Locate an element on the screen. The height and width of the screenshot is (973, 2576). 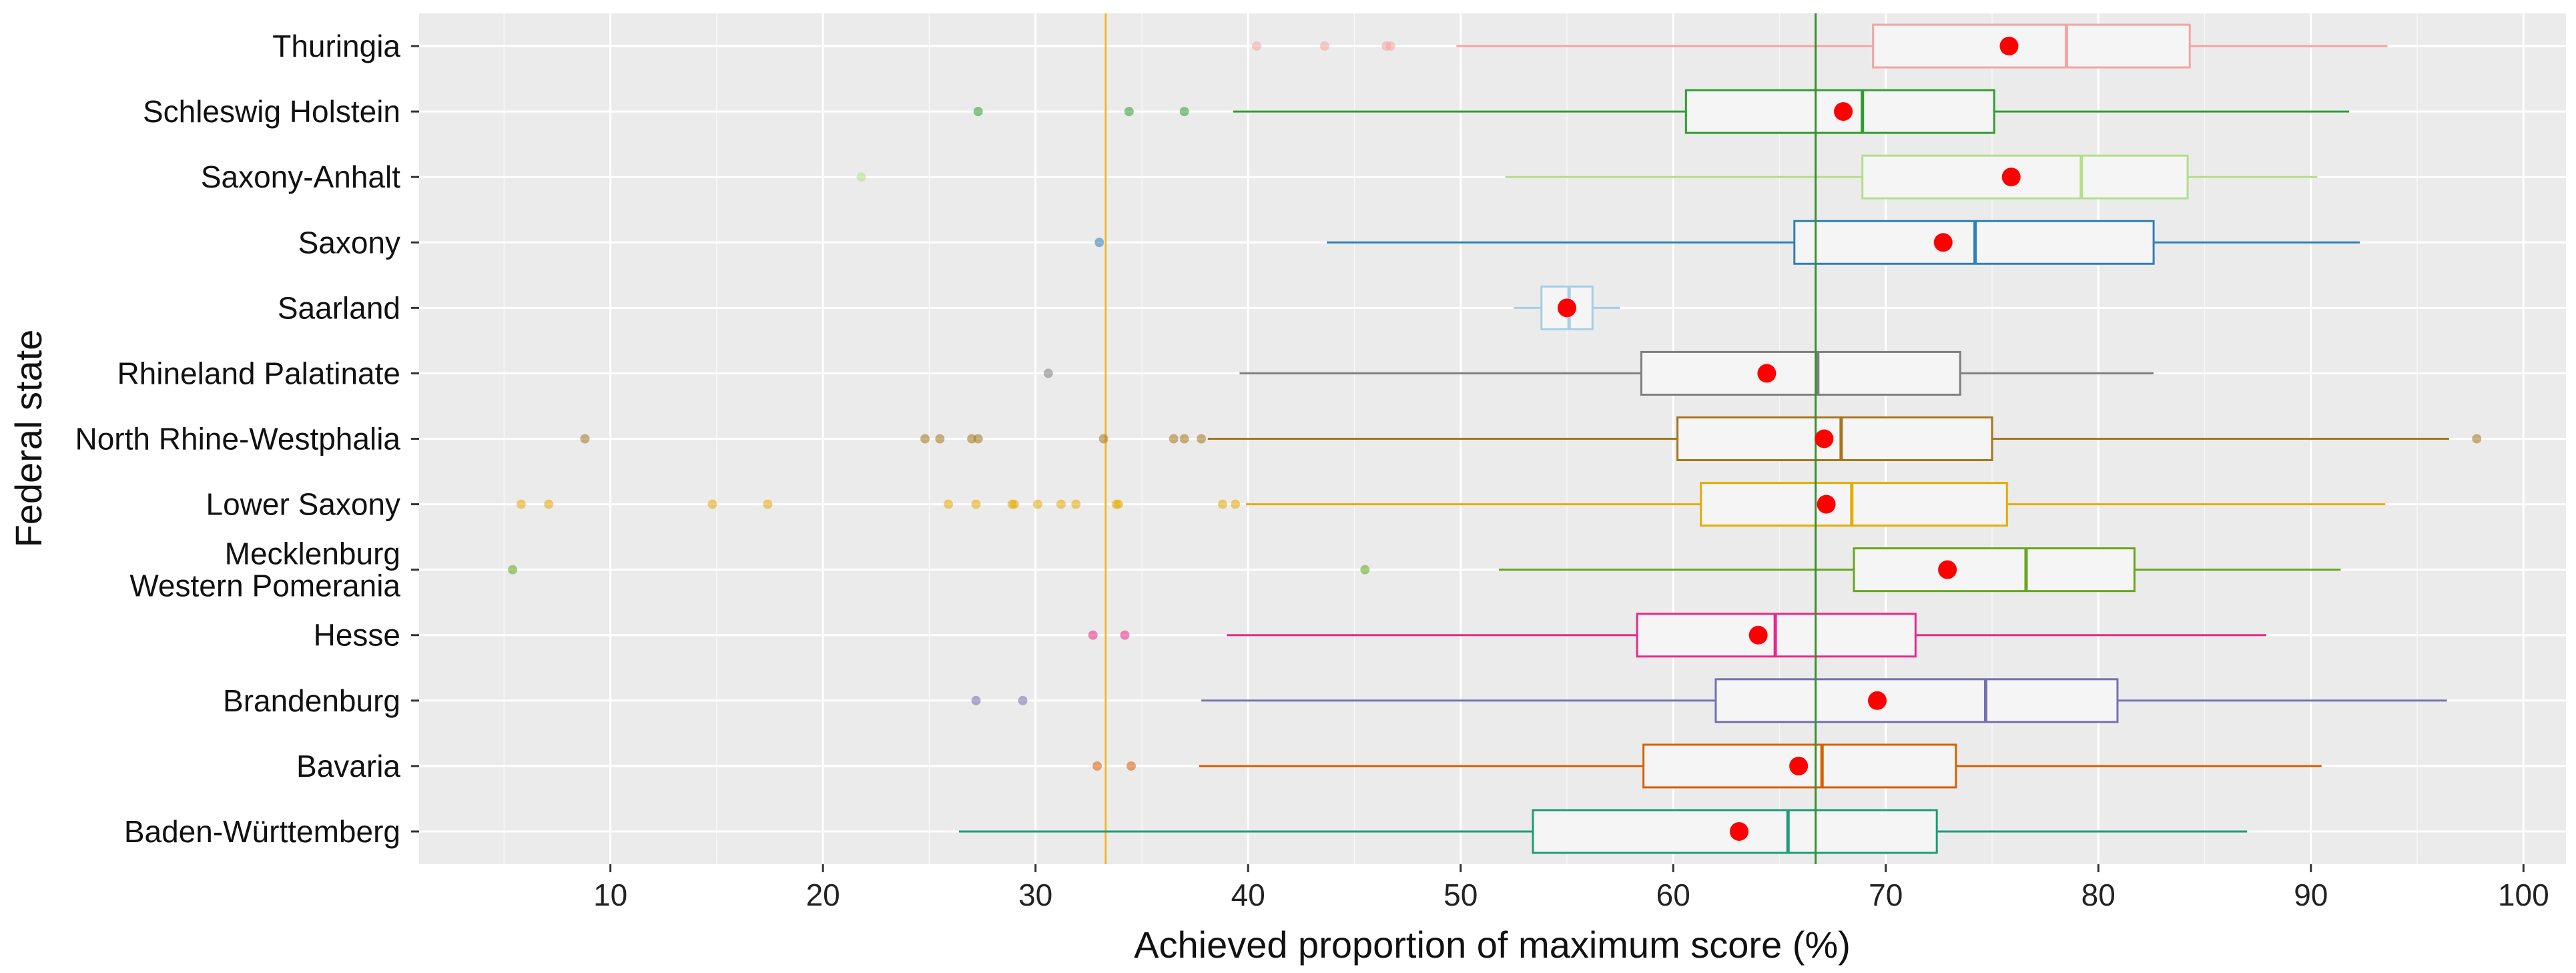
y-category-label: Hesse is located at coordinates (357, 635).